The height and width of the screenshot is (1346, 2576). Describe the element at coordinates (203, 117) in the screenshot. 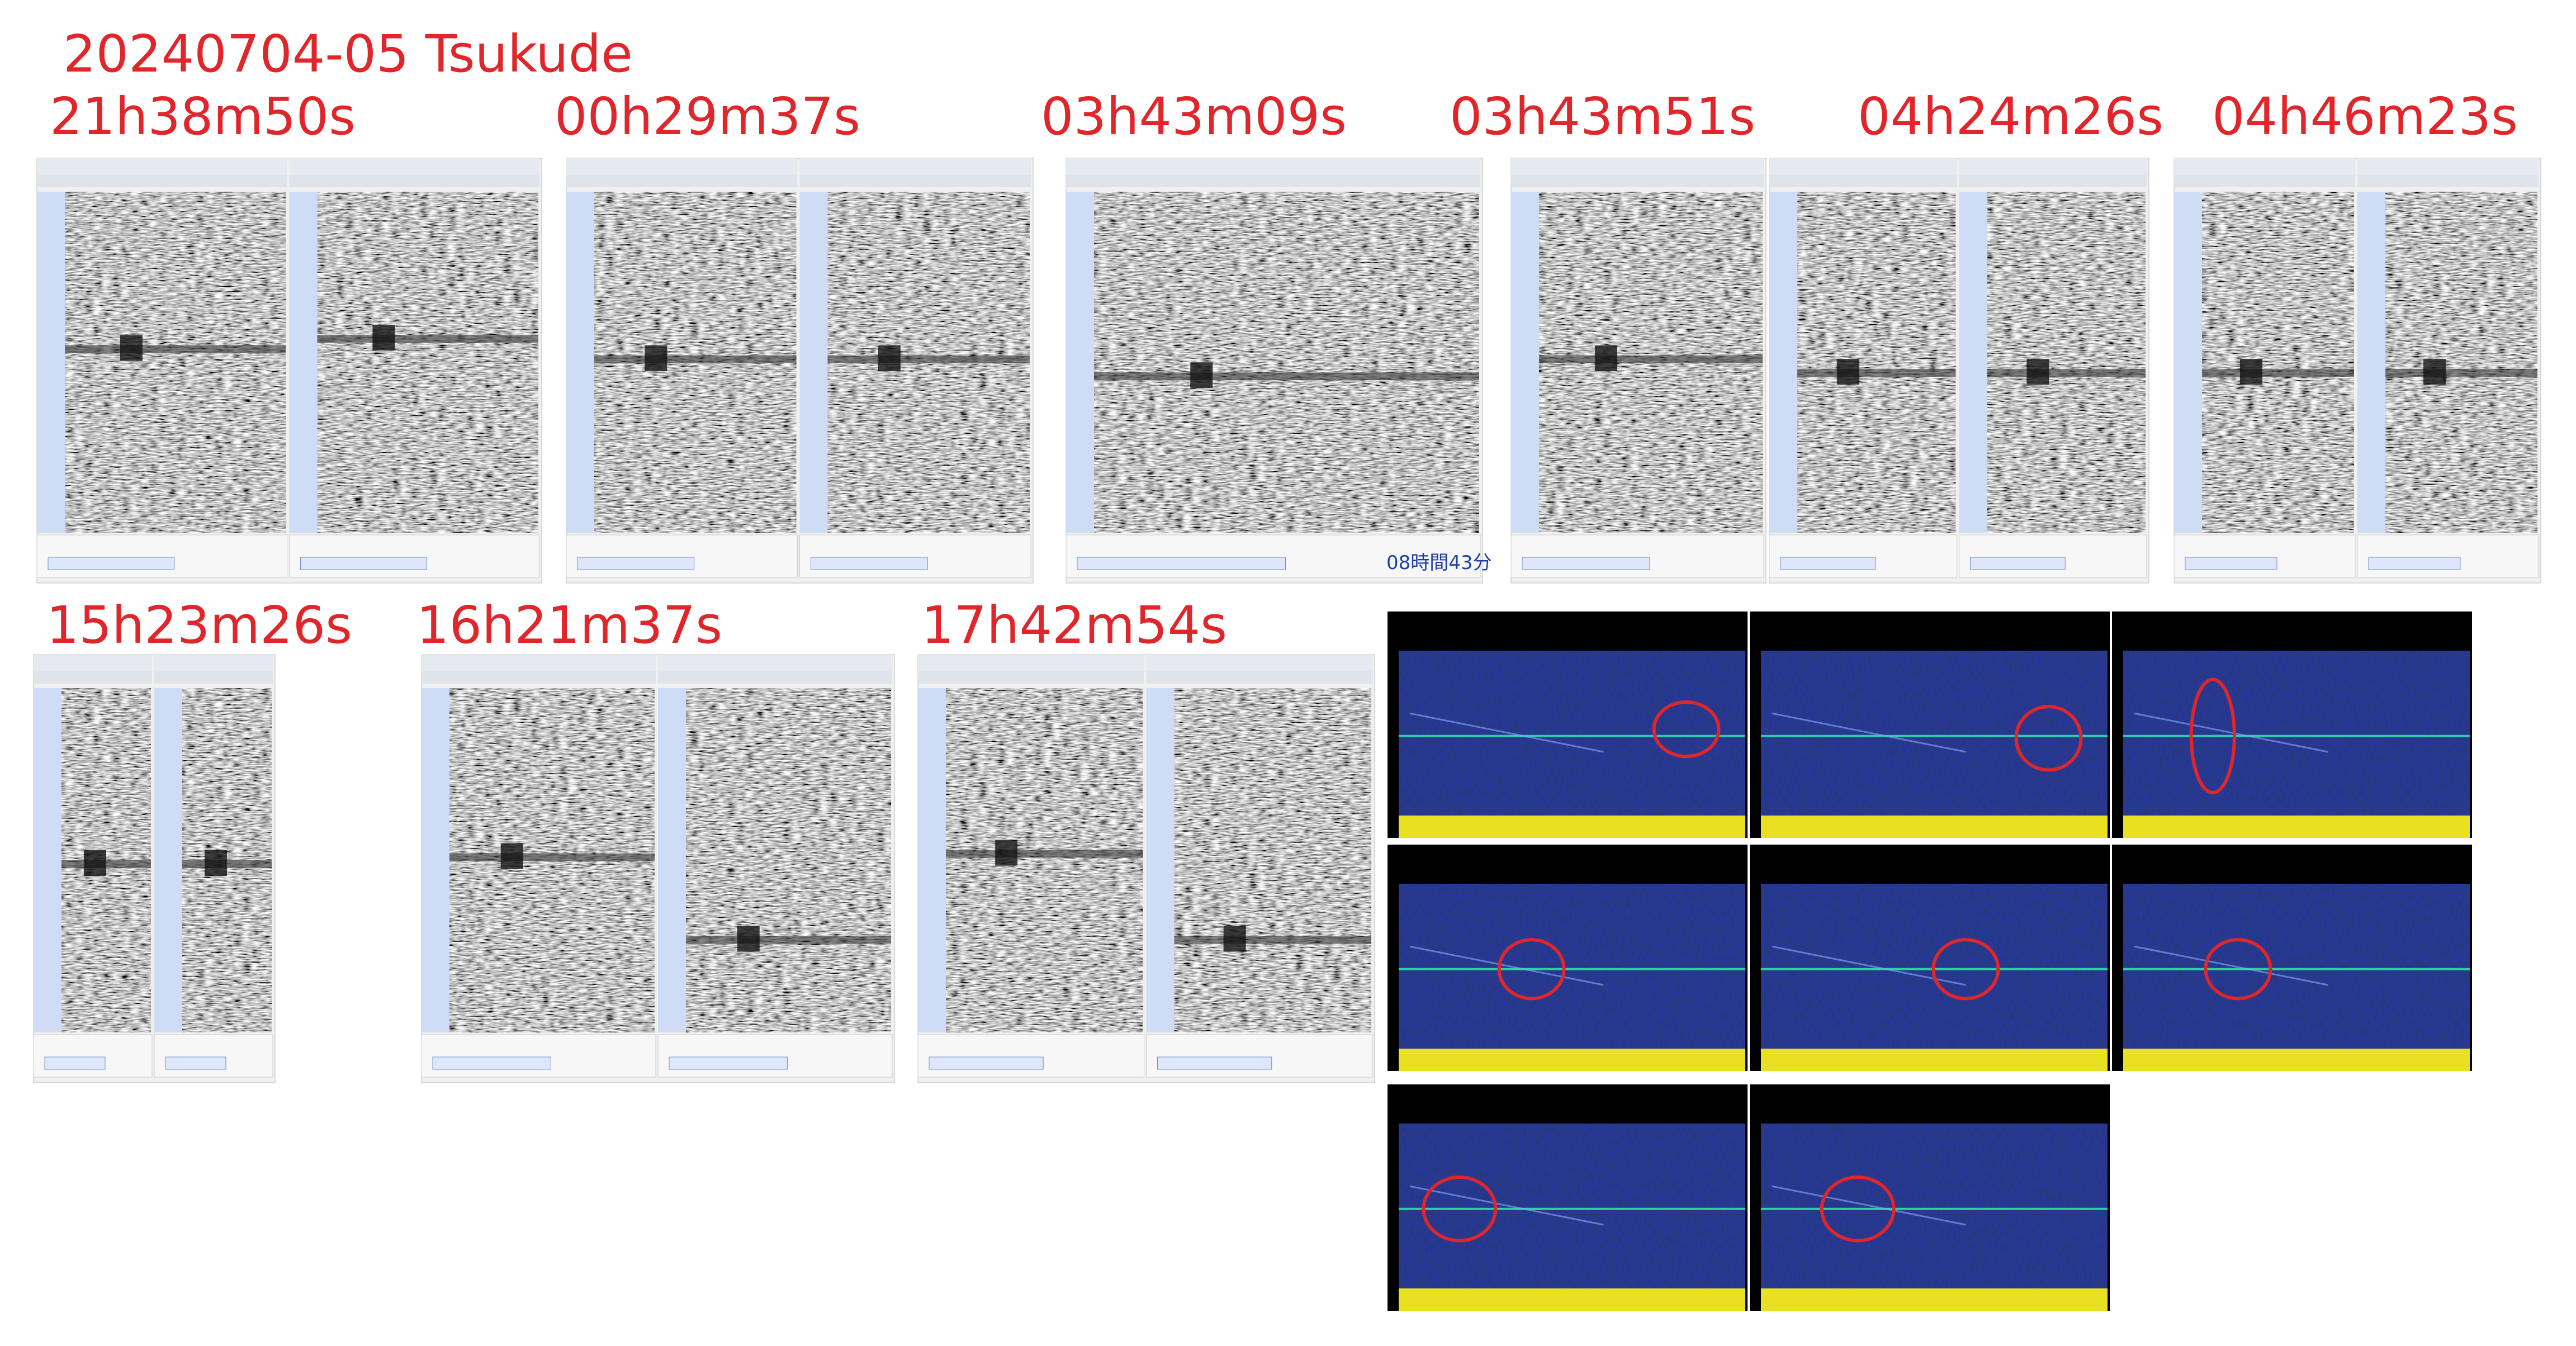

I see `time-label: 21h38m50s` at that location.